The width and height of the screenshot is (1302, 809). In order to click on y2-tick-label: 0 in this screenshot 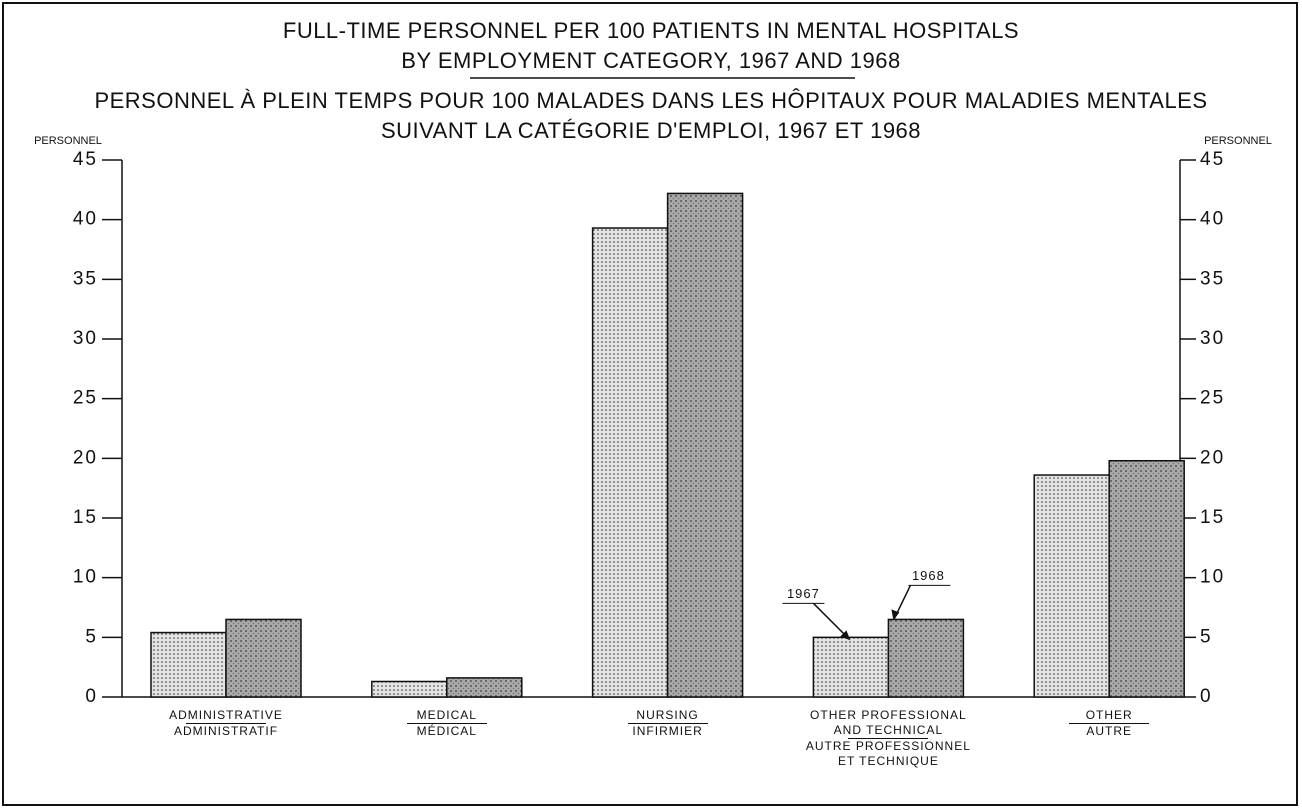, I will do `click(1206, 696)`.